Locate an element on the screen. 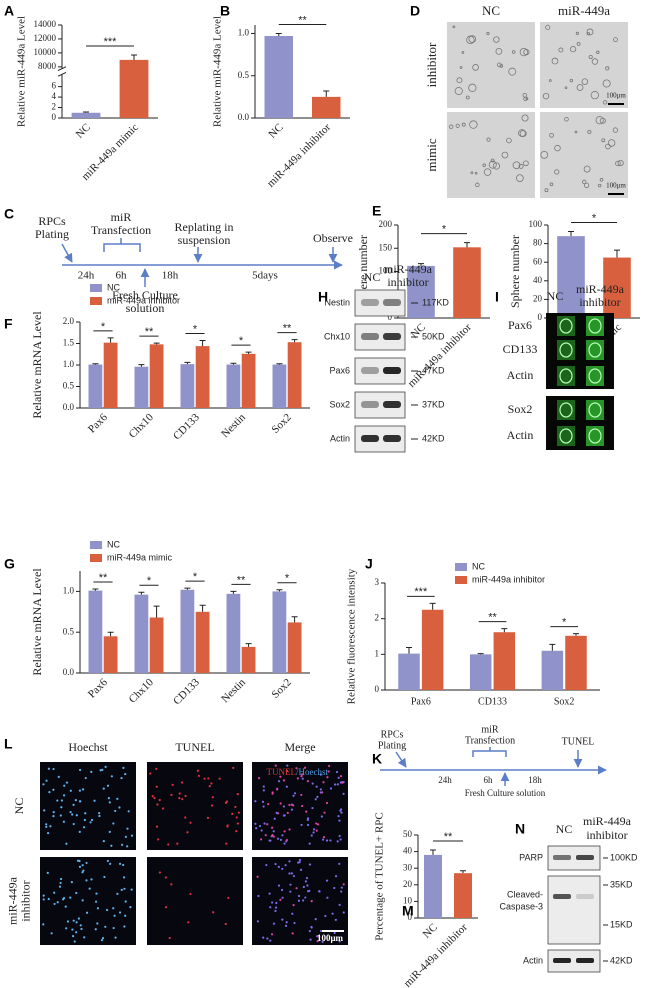 The width and height of the screenshot is (650, 988). y-tick-label: 4 is located at coordinates (54, 96).